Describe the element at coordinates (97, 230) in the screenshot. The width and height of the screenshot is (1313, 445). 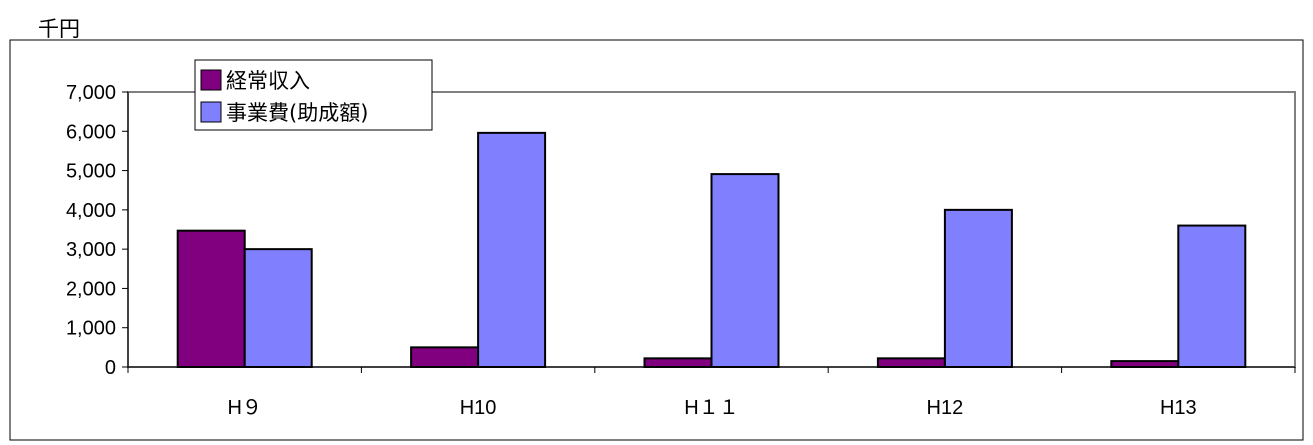
I see `y-axis: 0 1,000 2,000 3,000 4,000 5,000 6,000 7,000` at that location.